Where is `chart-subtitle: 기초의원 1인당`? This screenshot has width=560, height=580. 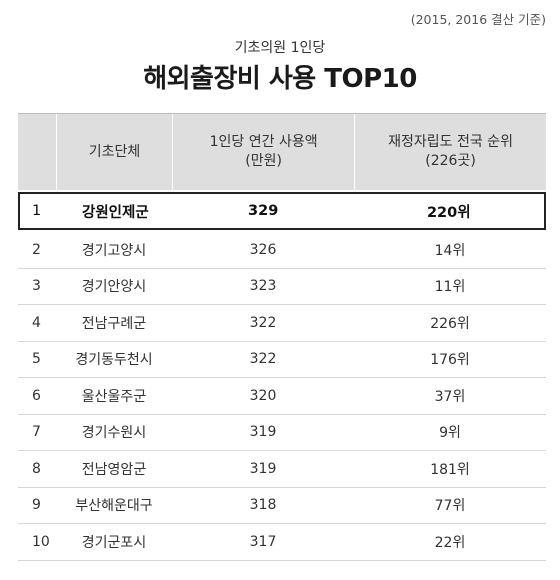
chart-subtitle: 기초의원 1인당 is located at coordinates (280, 48).